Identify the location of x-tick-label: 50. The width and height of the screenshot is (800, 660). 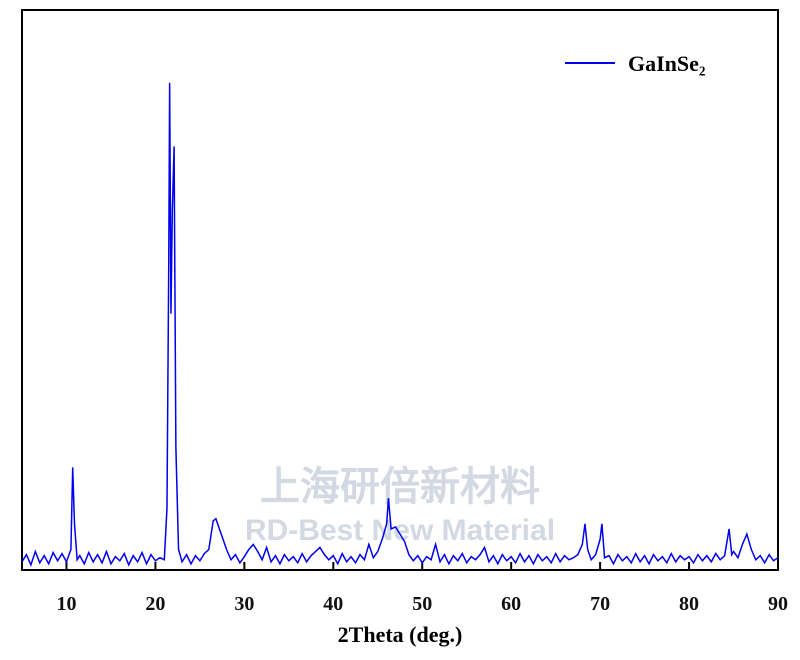
(422, 604).